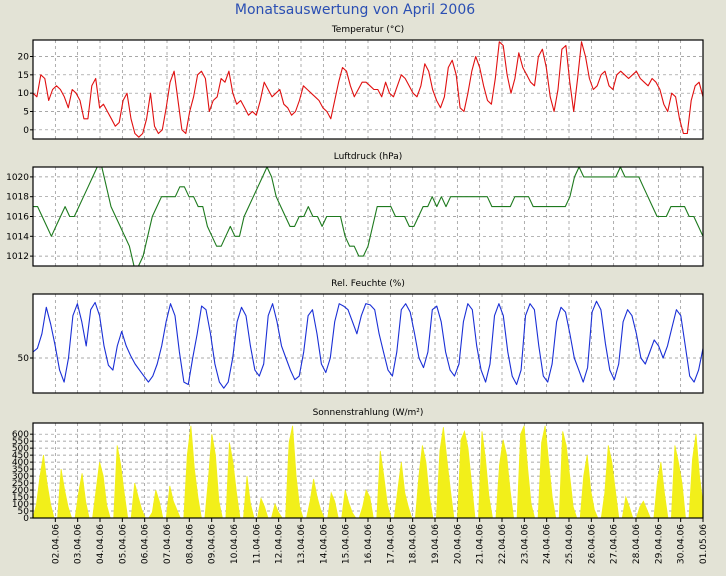  I want to click on chart-title: Rel. Feuchte (%), so click(368, 284).